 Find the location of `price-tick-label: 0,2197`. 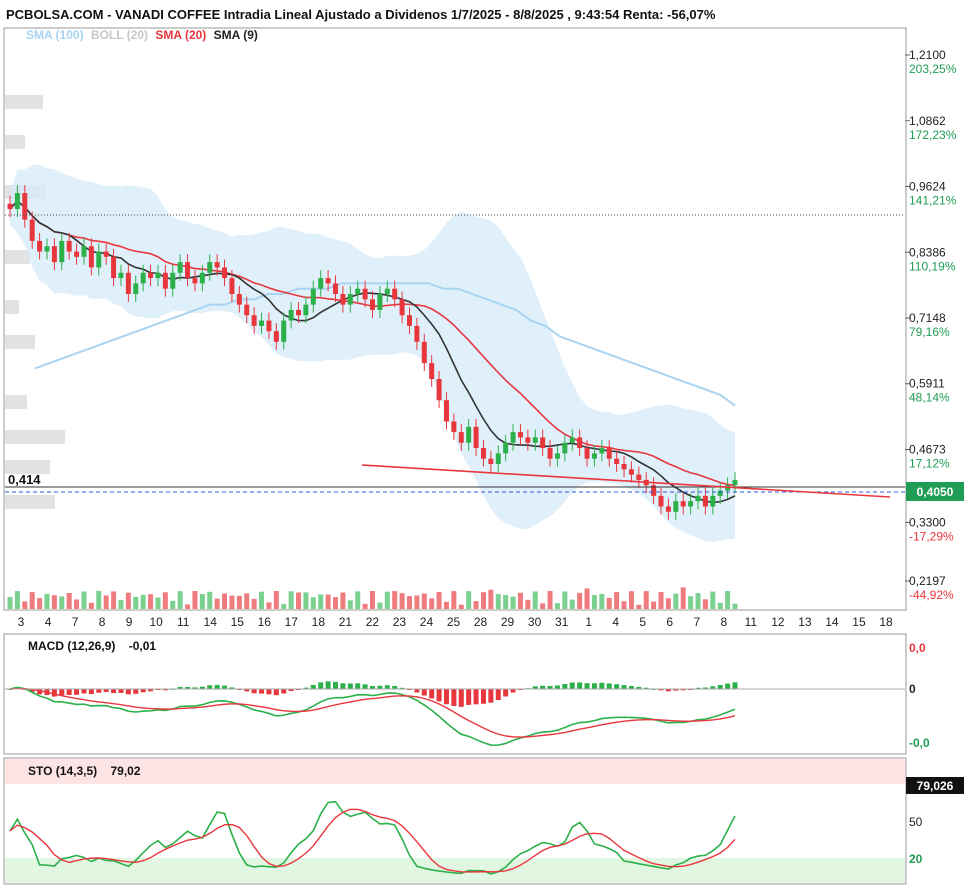

price-tick-label: 0,2197 is located at coordinates (927, 581).